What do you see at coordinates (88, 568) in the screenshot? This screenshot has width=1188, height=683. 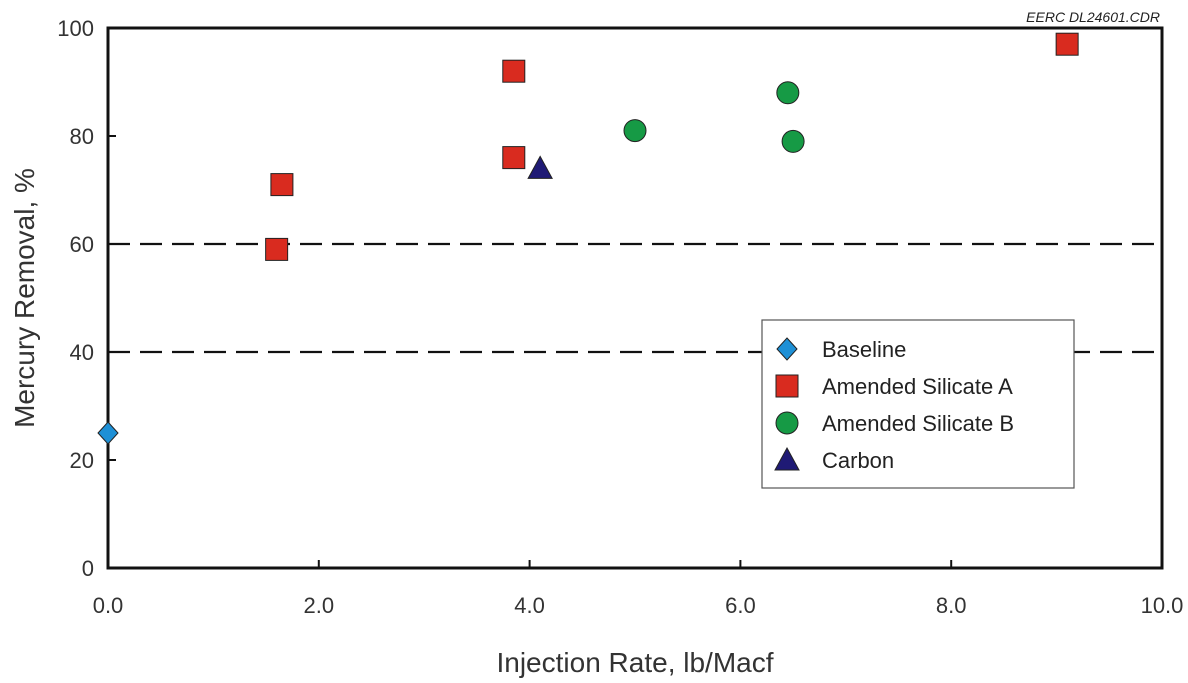 I see `y-tick-label: 0` at bounding box center [88, 568].